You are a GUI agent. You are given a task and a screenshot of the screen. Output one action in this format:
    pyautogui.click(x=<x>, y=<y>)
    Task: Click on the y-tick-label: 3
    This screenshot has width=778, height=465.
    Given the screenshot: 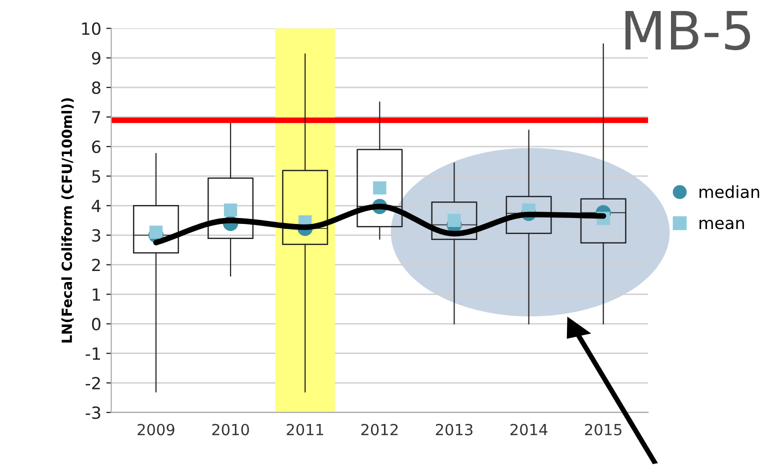 What is the action you would take?
    pyautogui.click(x=96, y=235)
    